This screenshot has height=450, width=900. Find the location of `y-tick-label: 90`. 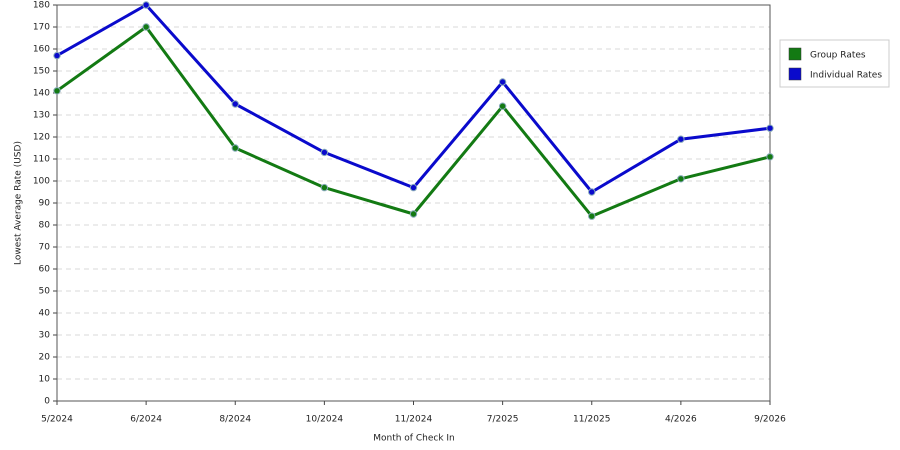

y-tick-label: 90 is located at coordinates (45, 204).